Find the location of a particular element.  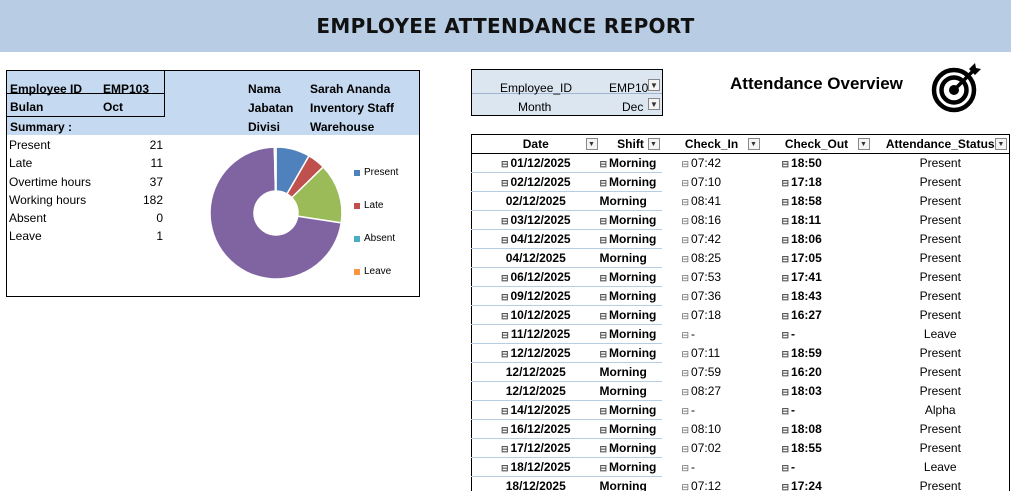

cell-date: ⊟ 16/12/2025 is located at coordinates (535, 429).